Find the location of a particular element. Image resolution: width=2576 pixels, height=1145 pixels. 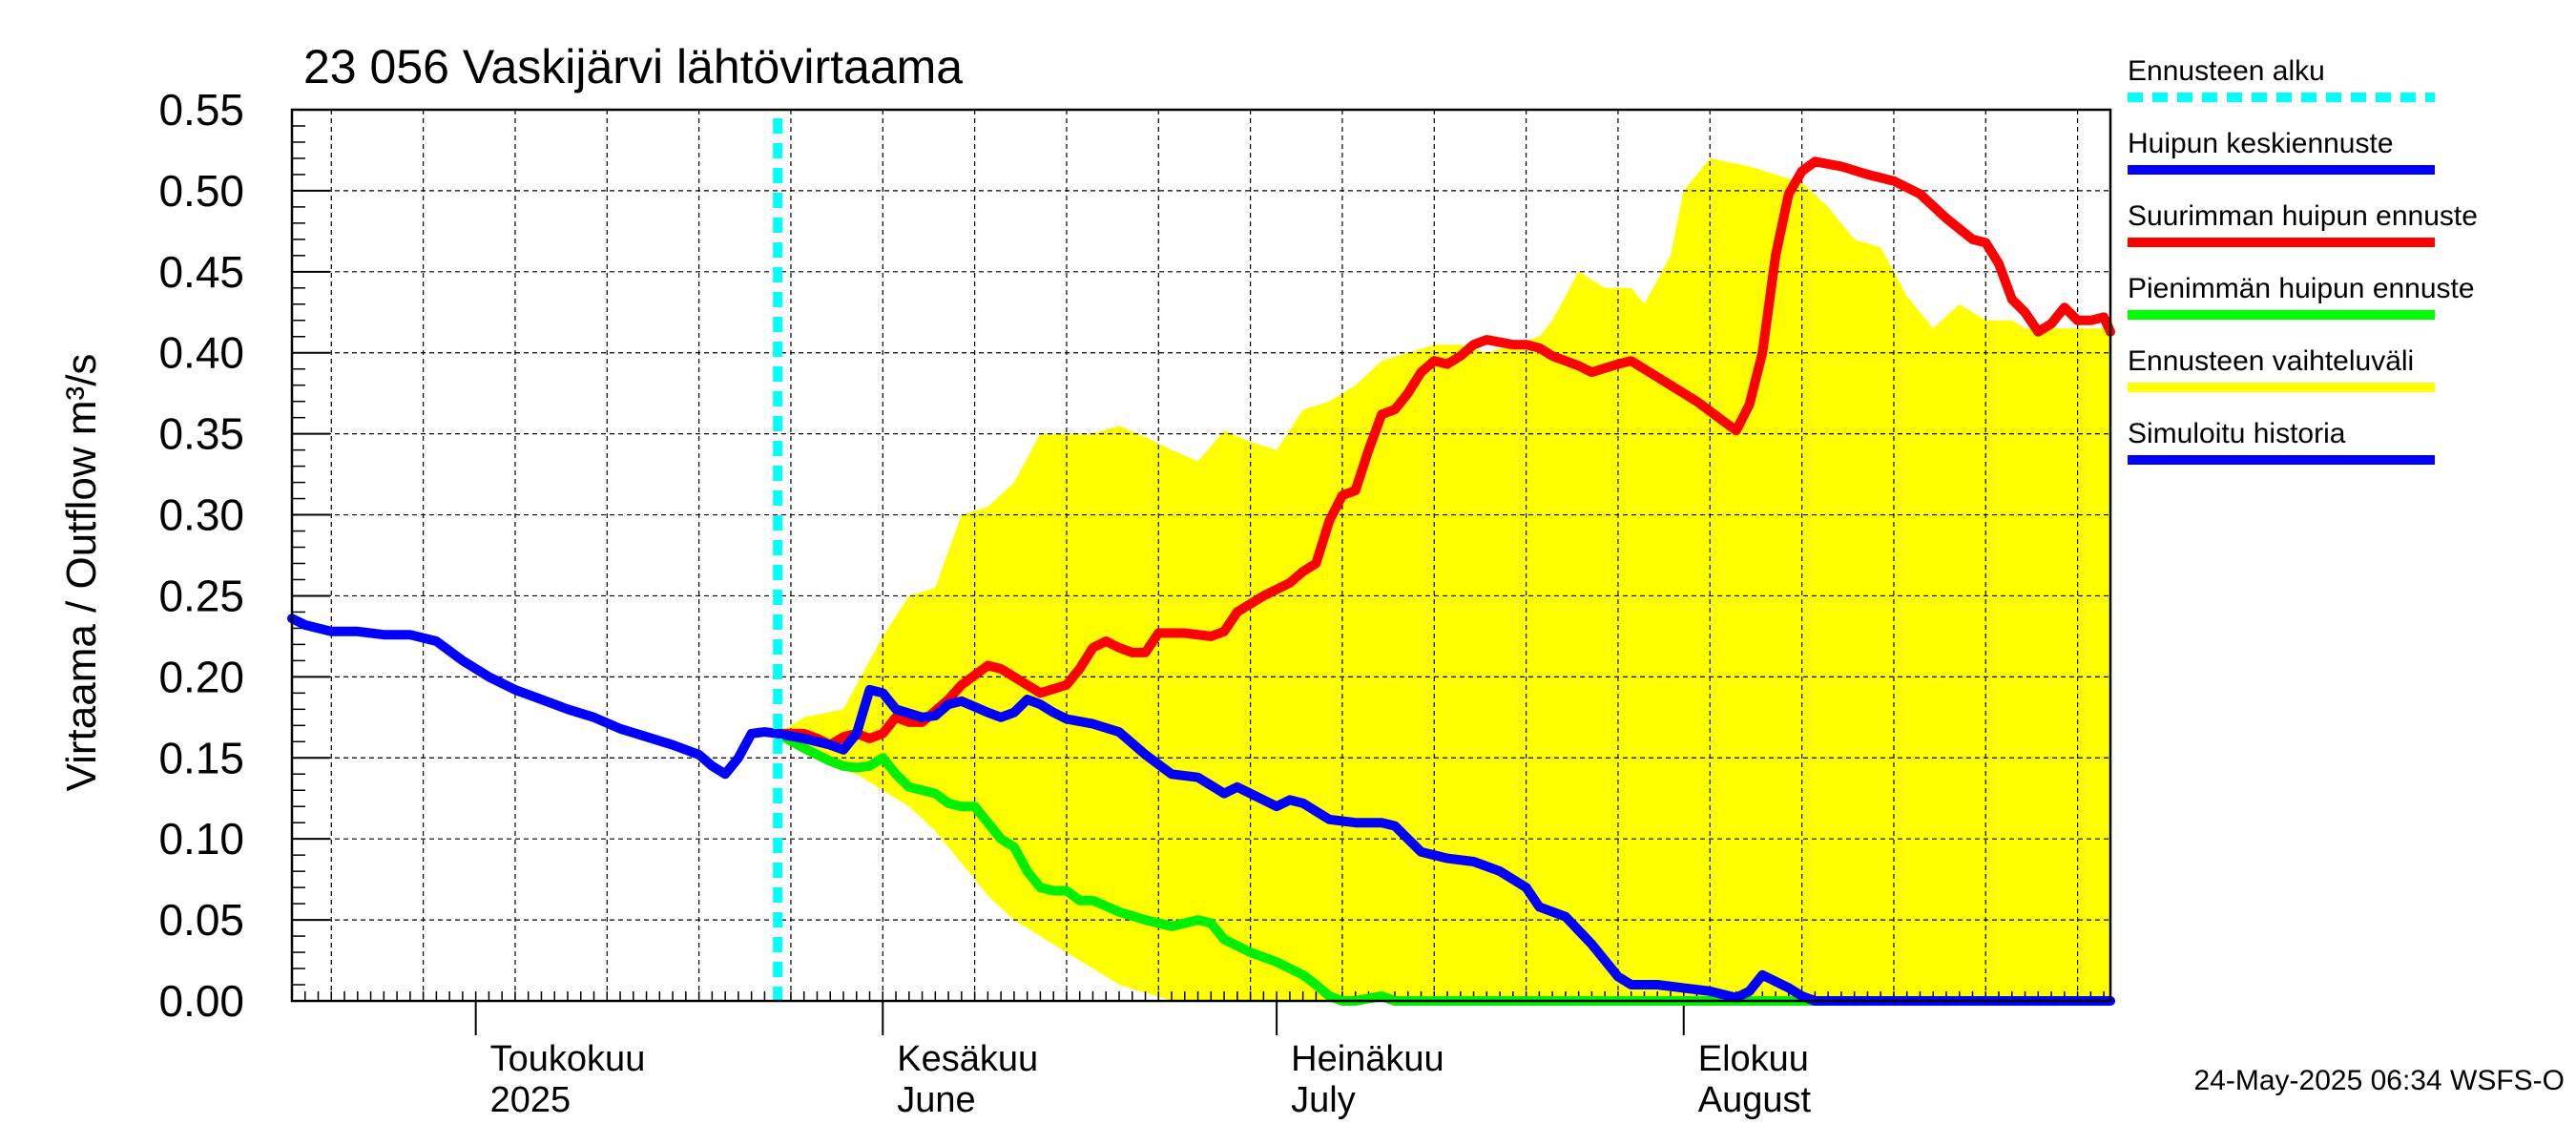

y-tick-label: 0.10 is located at coordinates (201, 839).